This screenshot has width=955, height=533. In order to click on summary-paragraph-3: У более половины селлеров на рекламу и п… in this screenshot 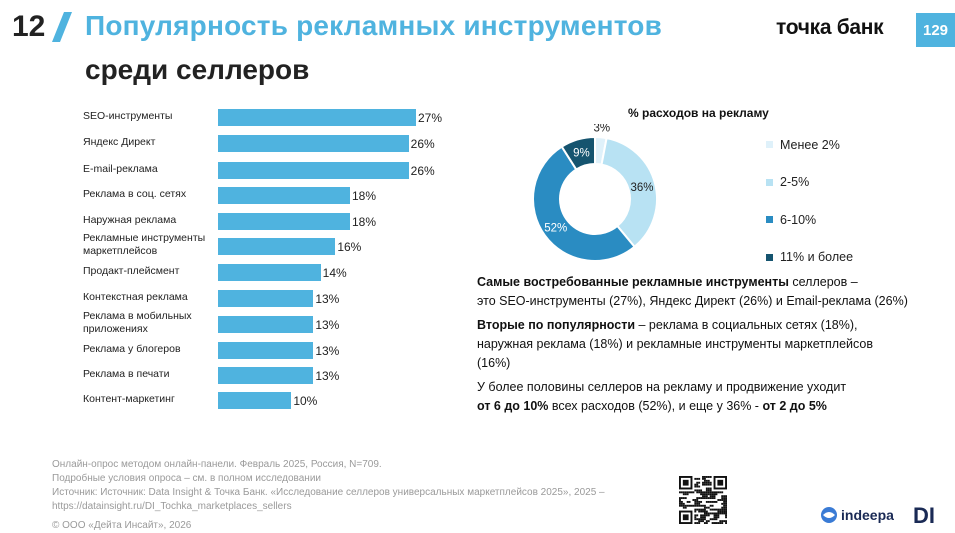, I will do `click(712, 397)`.